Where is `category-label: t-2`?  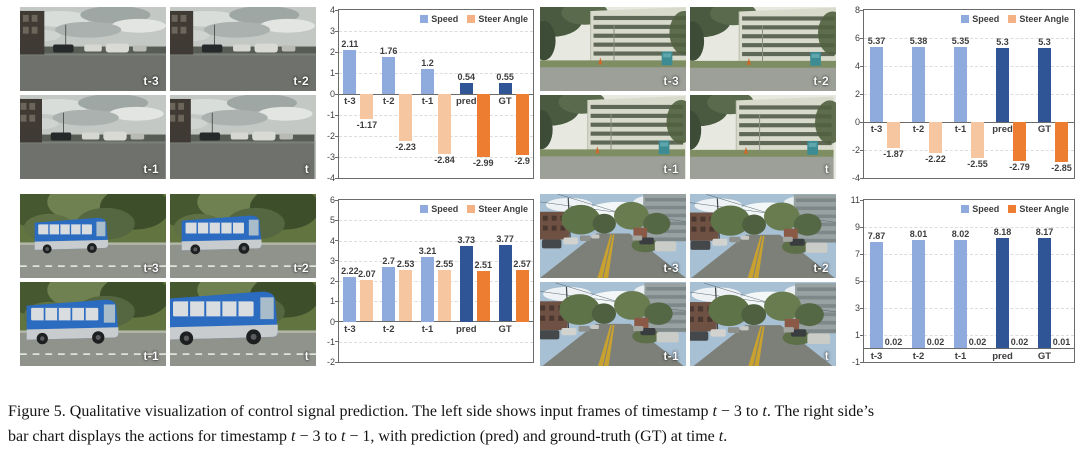 category-label: t-2 is located at coordinates (389, 329).